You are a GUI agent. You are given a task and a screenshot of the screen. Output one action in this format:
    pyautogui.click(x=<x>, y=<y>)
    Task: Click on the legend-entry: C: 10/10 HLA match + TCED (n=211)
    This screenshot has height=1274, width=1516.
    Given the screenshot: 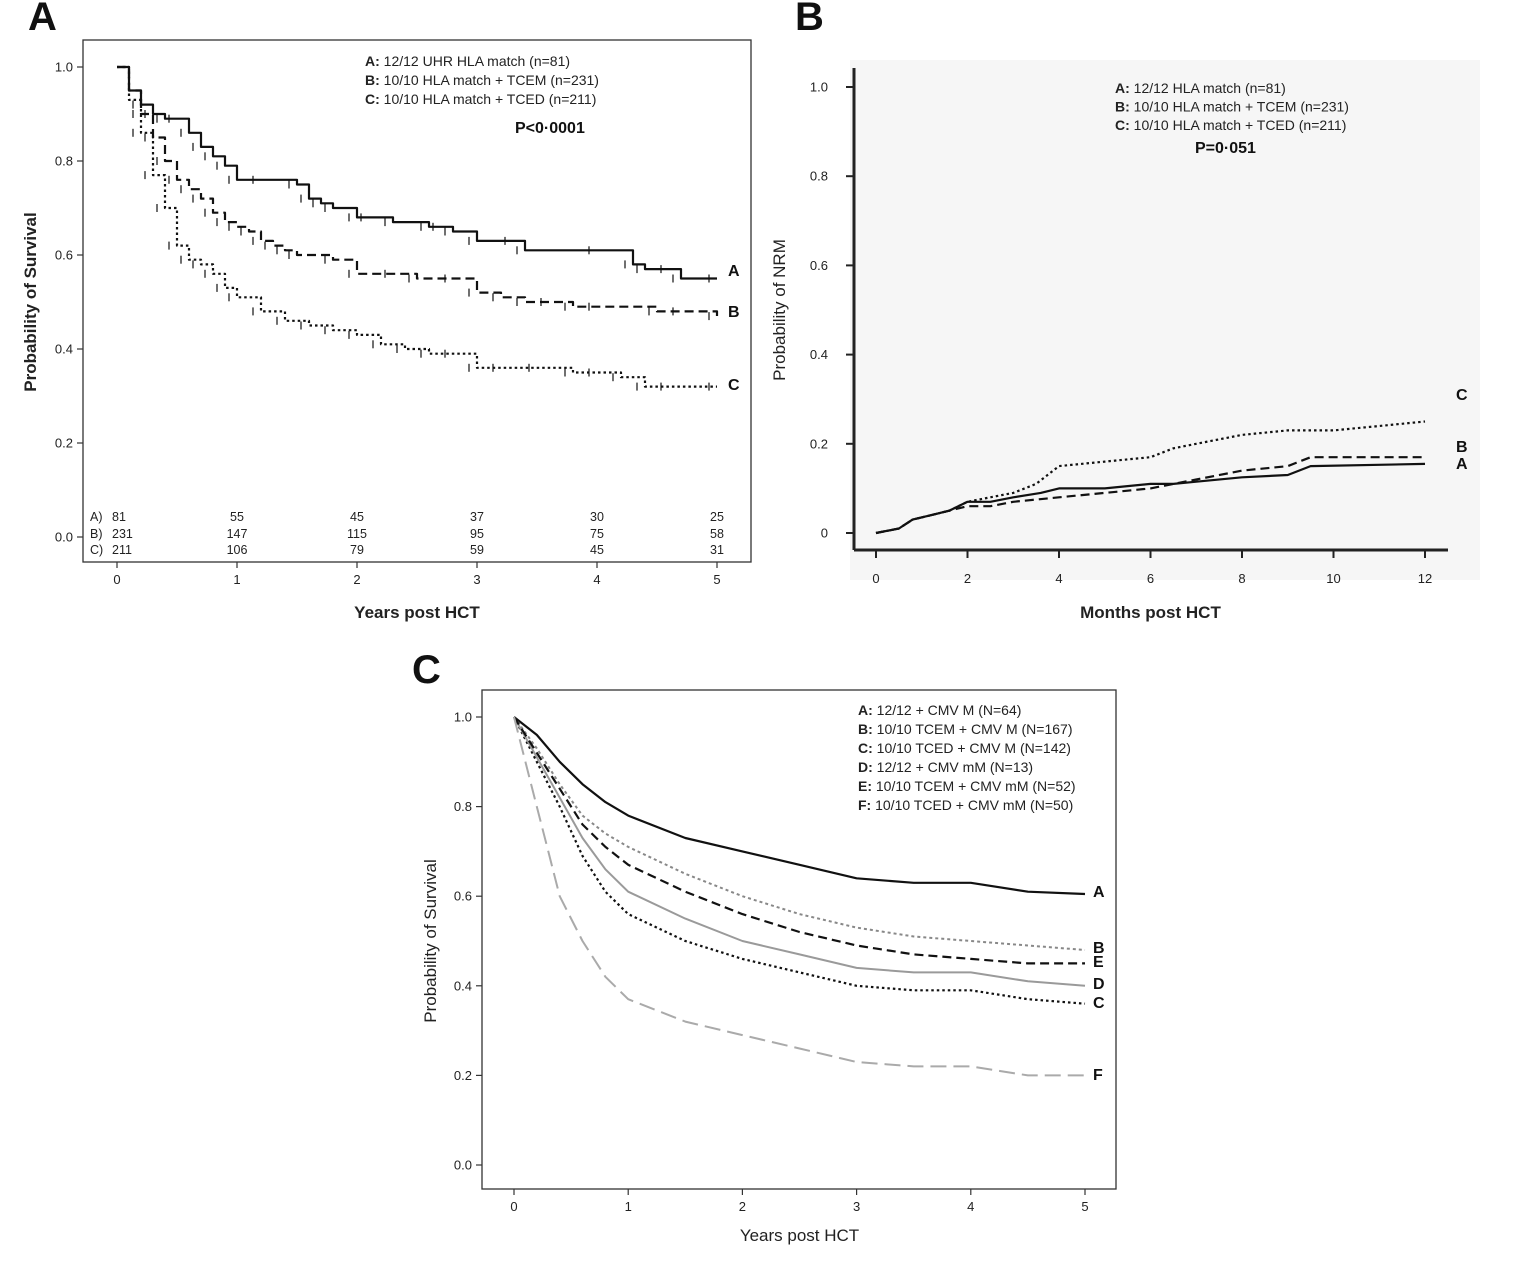 What is the action you would take?
    pyautogui.click(x=480, y=99)
    